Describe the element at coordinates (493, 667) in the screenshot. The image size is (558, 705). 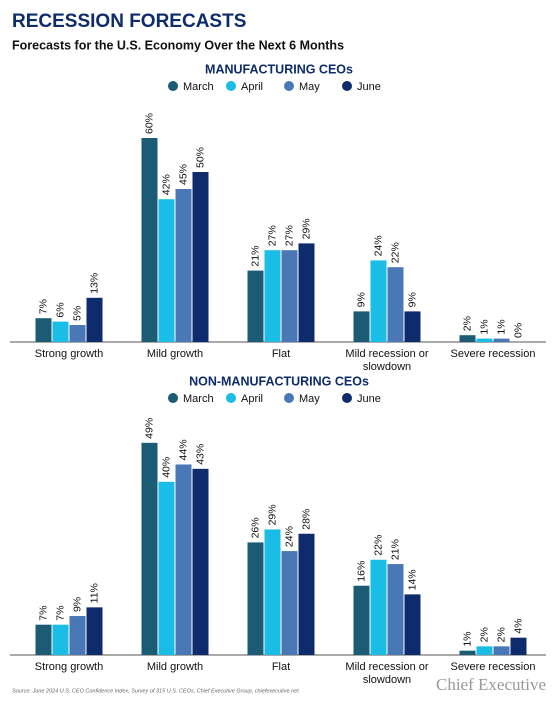
I see `x-tick-label: Severe recession` at that location.